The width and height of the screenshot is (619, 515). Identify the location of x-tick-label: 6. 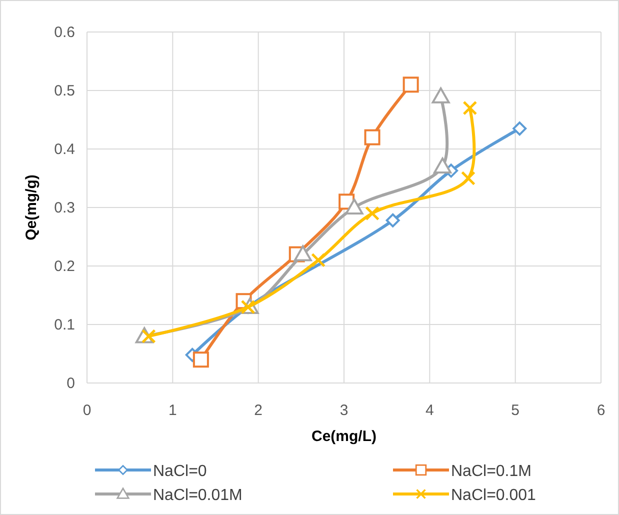
(601, 410).